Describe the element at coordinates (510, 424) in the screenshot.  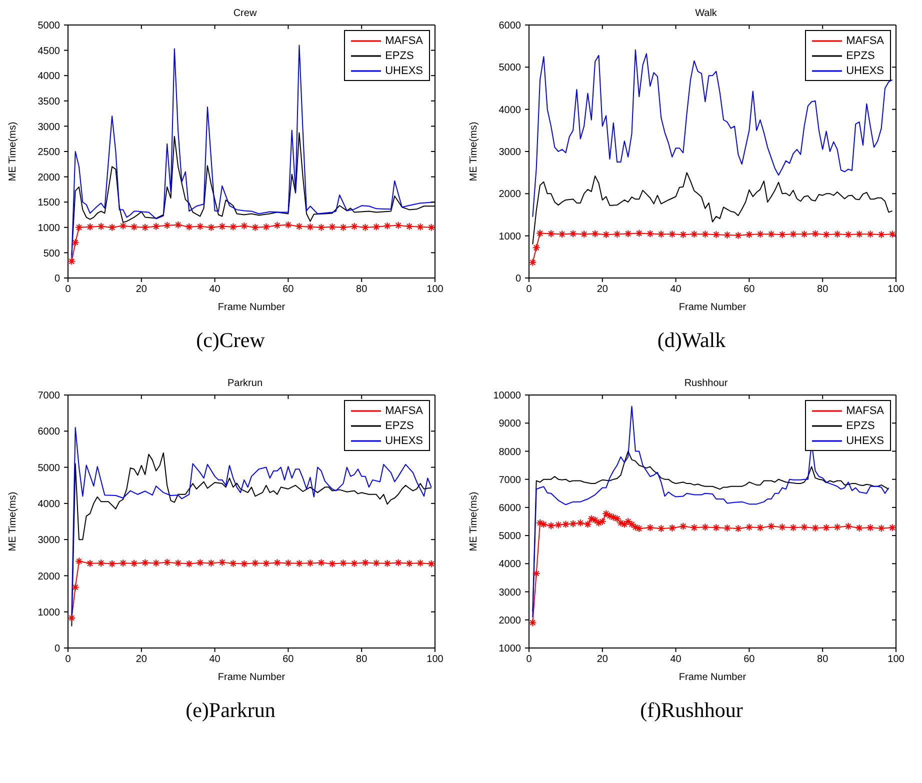
I see `y-tick-label: 9000` at that location.